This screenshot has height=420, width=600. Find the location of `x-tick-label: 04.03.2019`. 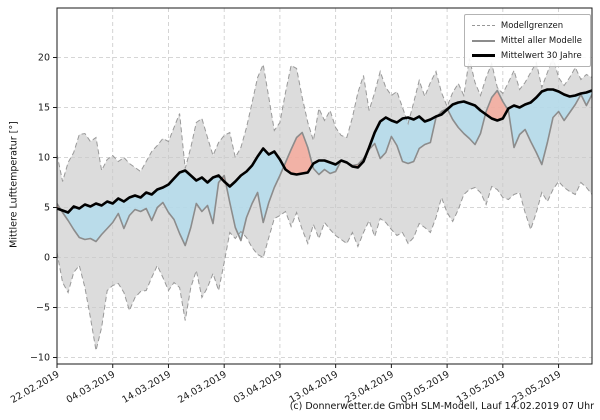

x-tick-label: 04.03.2019 is located at coordinates (91, 387).